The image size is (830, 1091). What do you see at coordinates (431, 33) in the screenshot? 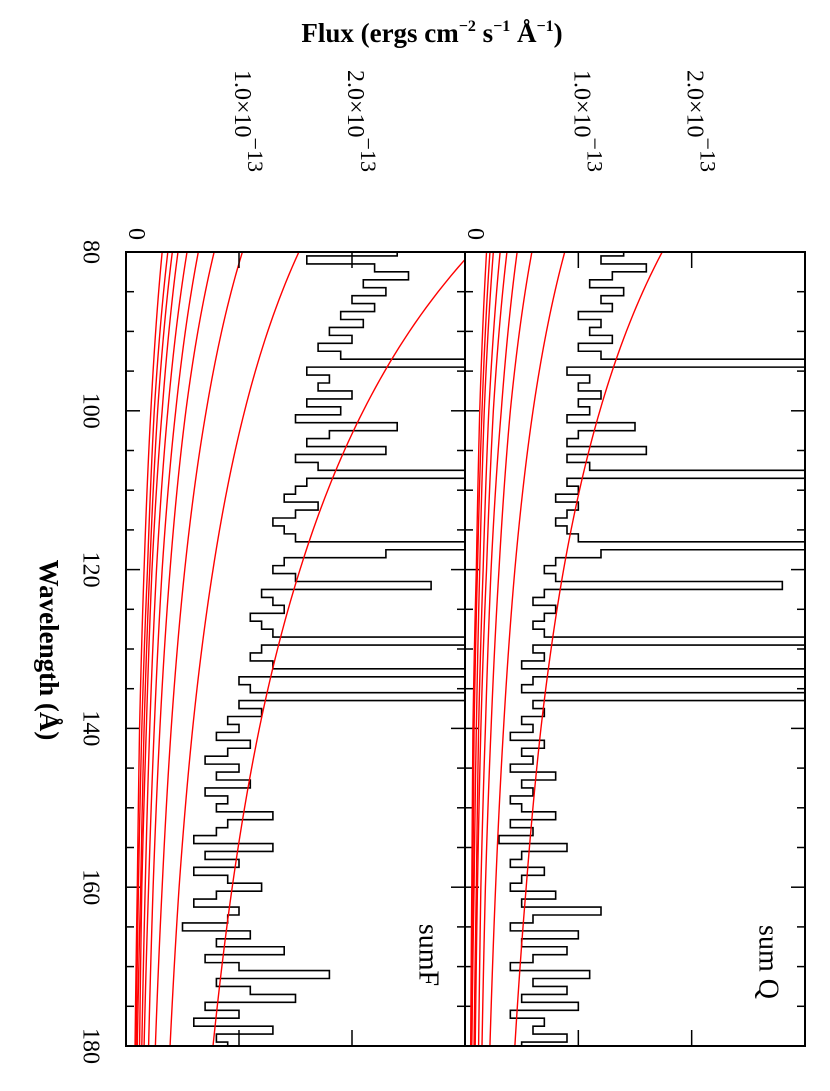
I see `flux-axis-title: Flux (ergs cm−2 s−1 Å−1)` at bounding box center [431, 33].